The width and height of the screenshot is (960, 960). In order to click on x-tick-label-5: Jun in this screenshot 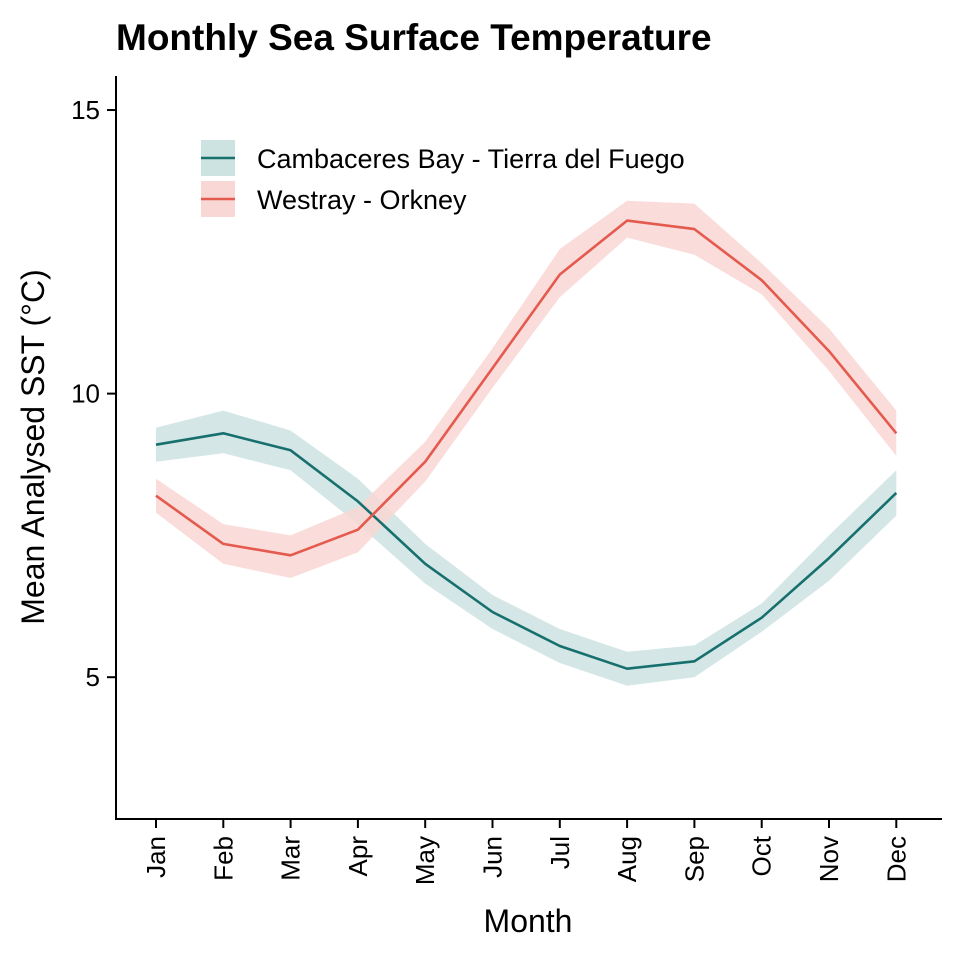, I will do `click(493, 857)`.